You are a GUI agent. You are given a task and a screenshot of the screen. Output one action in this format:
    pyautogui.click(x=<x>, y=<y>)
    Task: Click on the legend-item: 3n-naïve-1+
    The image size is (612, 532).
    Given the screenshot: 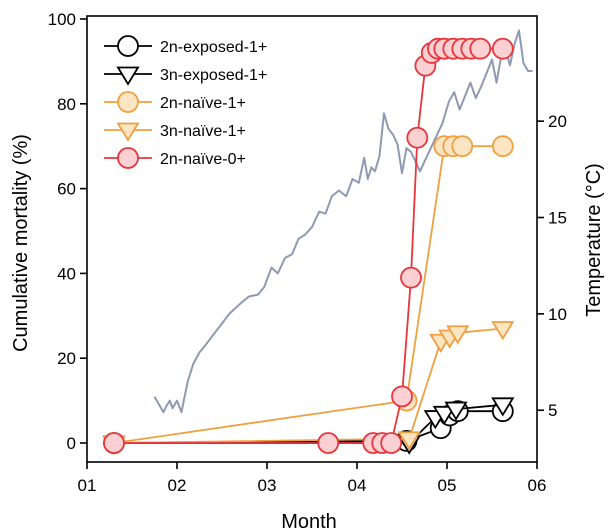 What is the action you would take?
    pyautogui.click(x=175, y=132)
    